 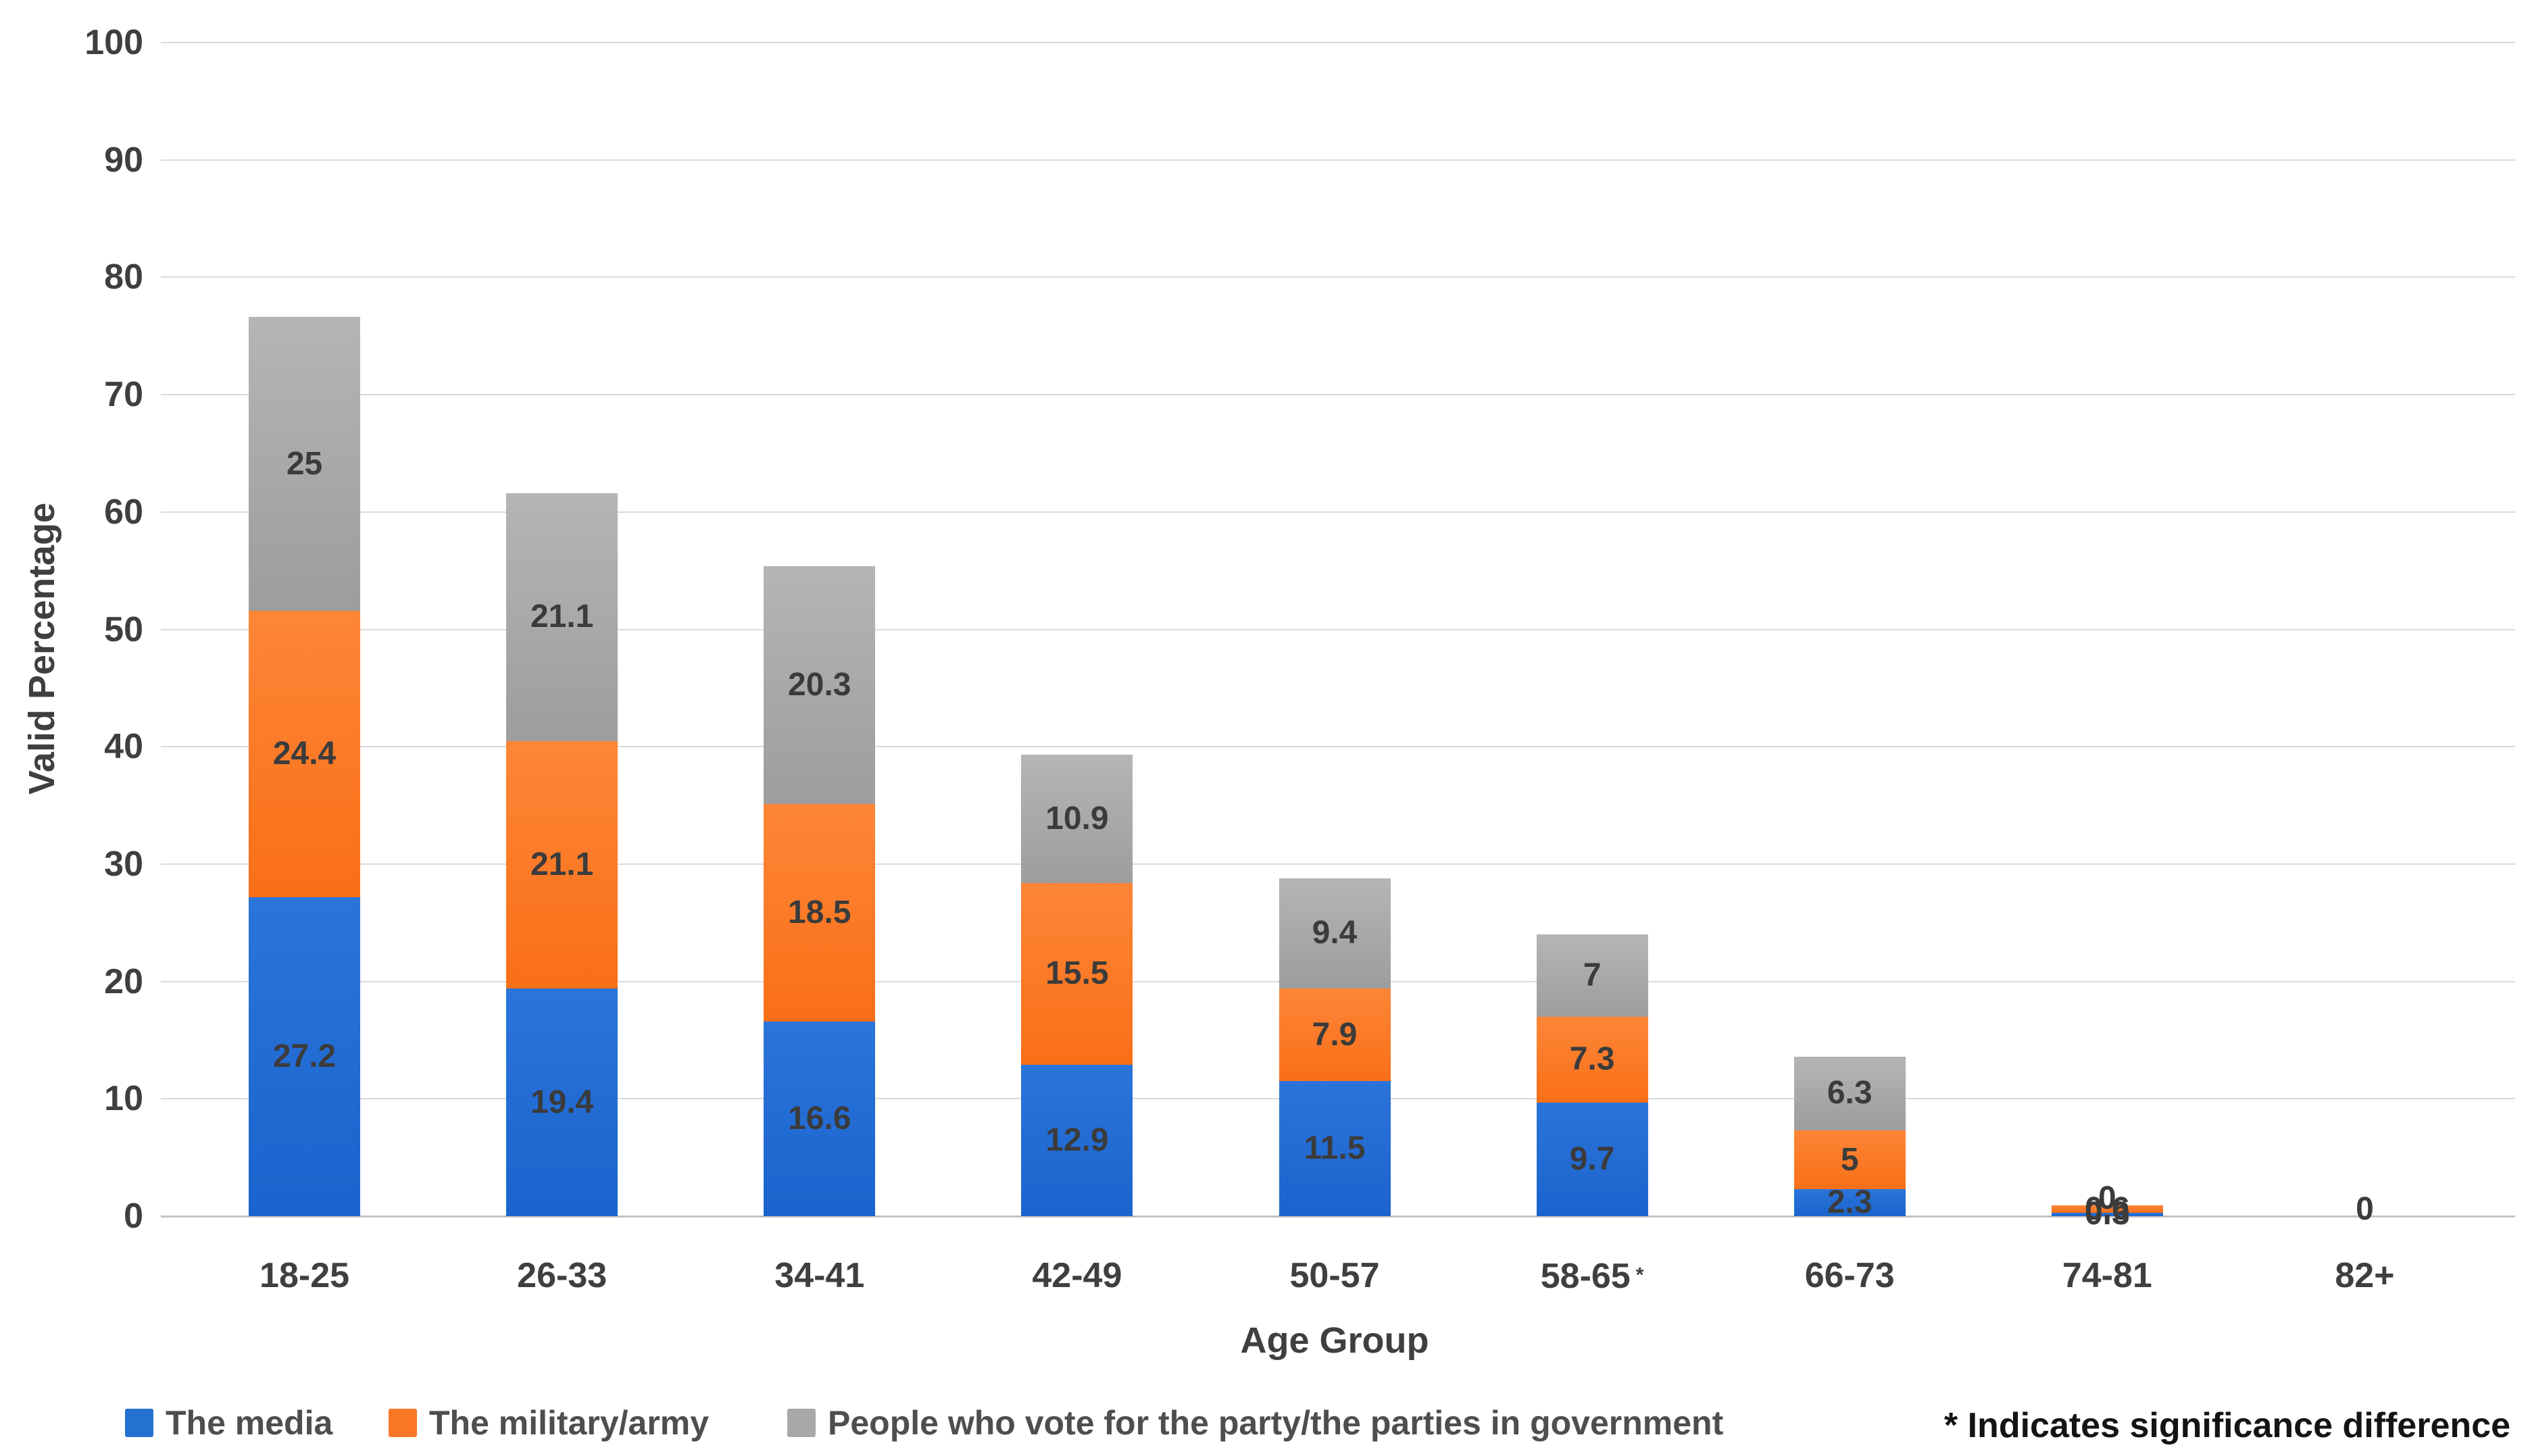 I want to click on data-label: 16.6, so click(x=819, y=1118).